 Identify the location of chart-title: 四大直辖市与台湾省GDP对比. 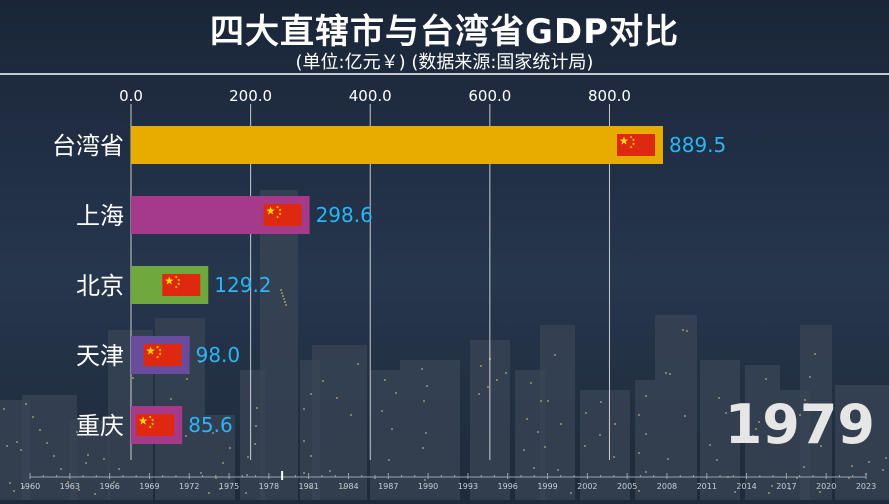
(444, 32).